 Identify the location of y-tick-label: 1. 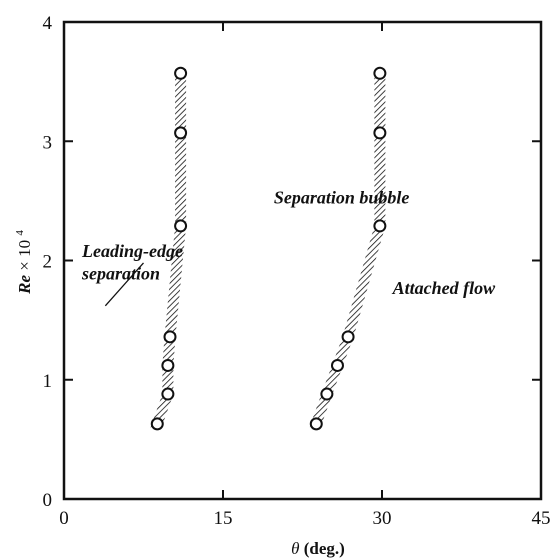
(48, 381).